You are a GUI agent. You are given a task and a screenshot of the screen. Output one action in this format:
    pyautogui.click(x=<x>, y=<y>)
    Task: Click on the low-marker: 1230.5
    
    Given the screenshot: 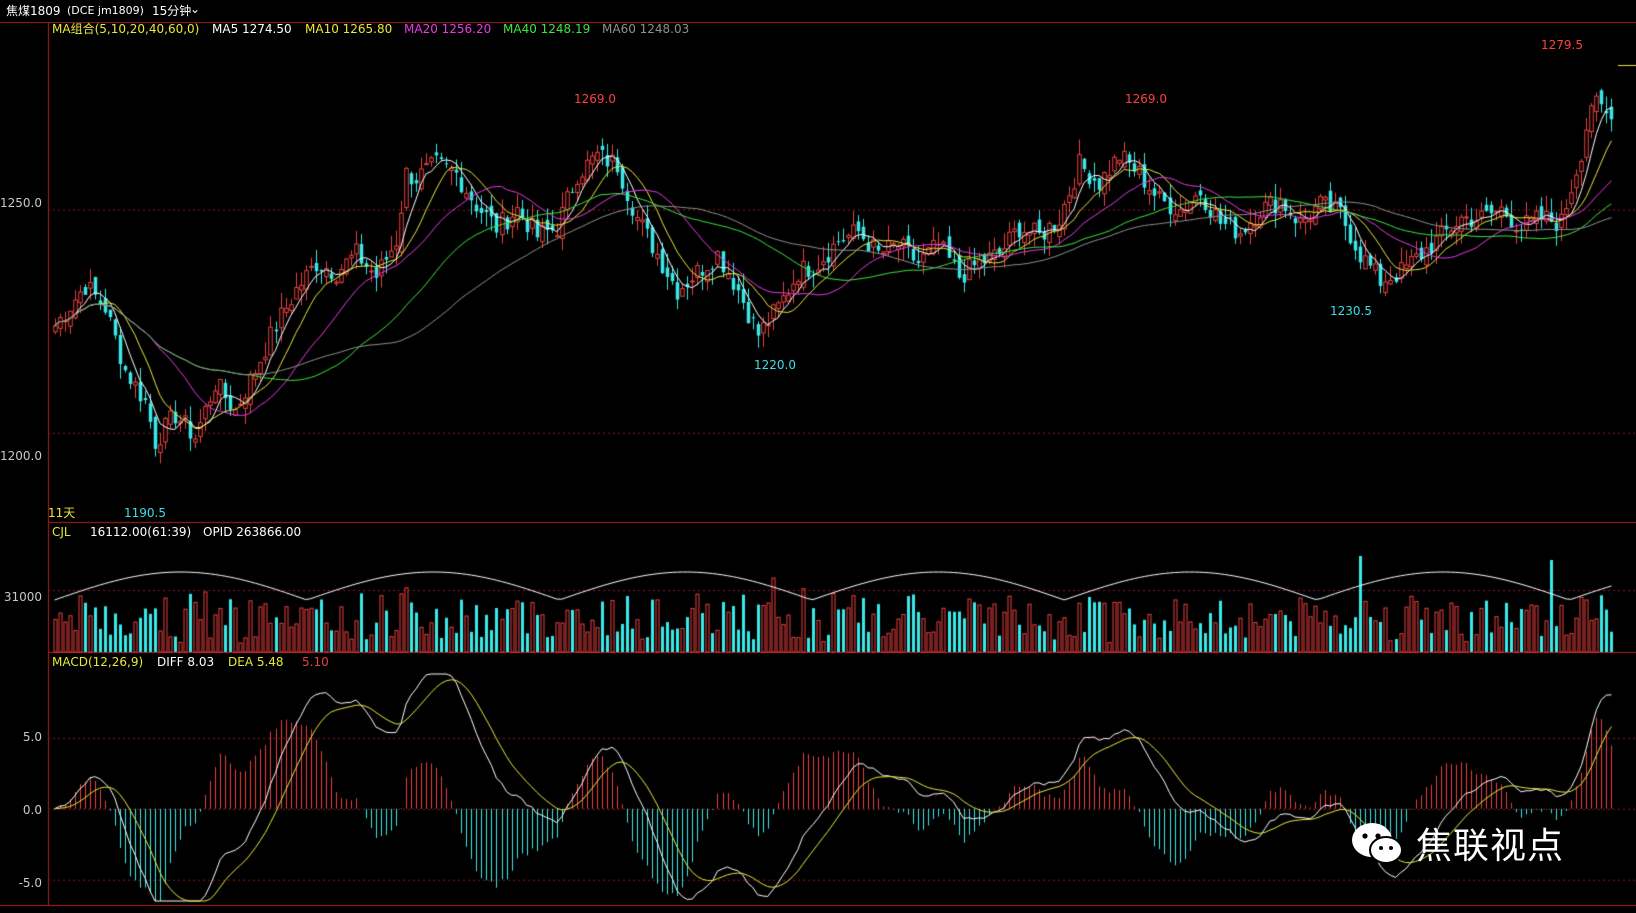 What is the action you would take?
    pyautogui.click(x=1351, y=311)
    